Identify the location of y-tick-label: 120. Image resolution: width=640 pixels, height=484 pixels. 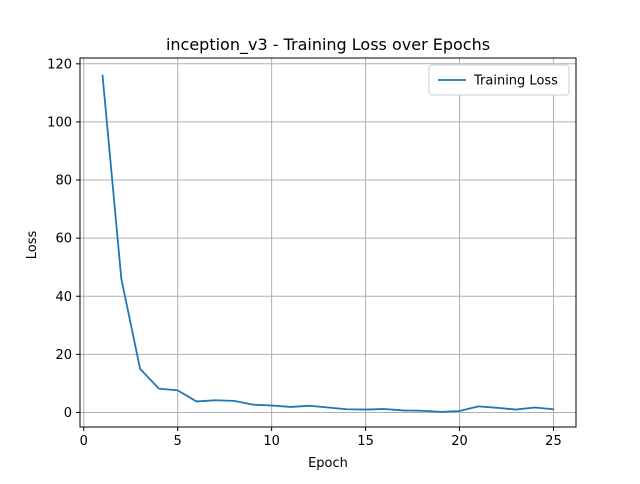
(59, 64).